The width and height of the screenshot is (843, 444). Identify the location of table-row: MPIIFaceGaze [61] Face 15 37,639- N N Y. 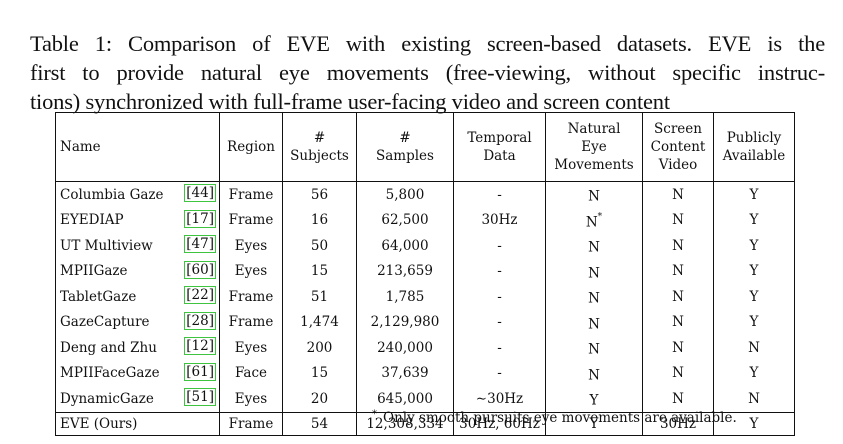
(425, 373).